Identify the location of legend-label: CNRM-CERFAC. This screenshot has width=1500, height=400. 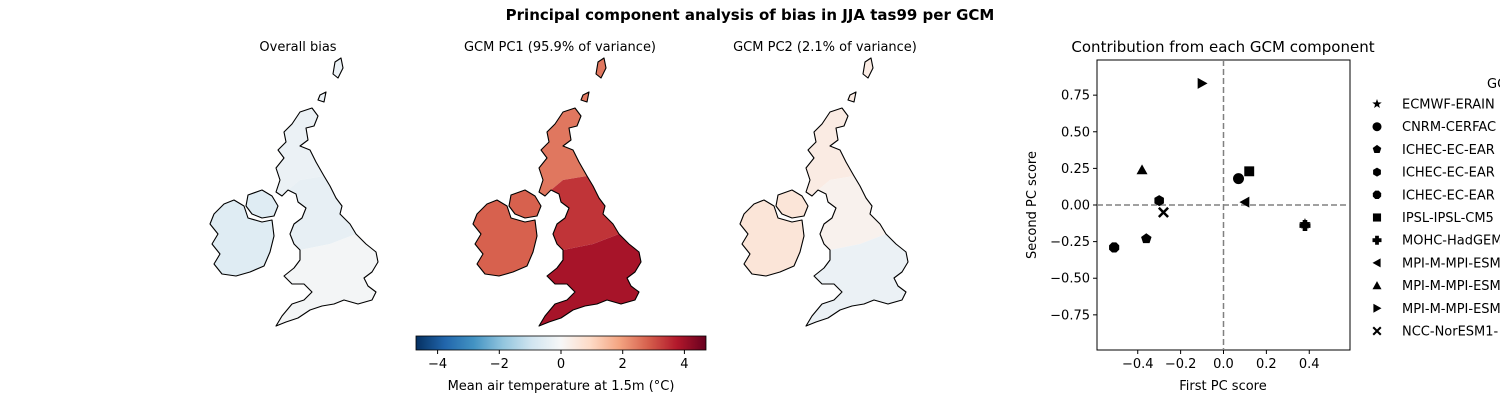
(1449, 127).